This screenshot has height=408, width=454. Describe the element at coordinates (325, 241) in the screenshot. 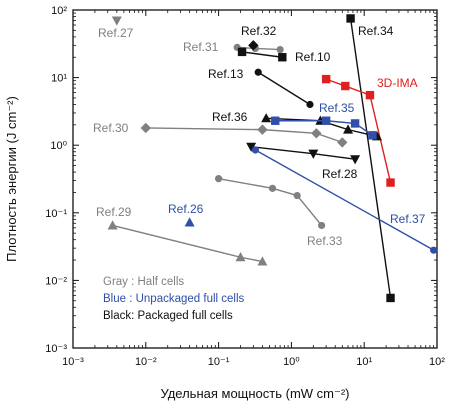

I see `ref-label-ref-33: Ref.33` at that location.